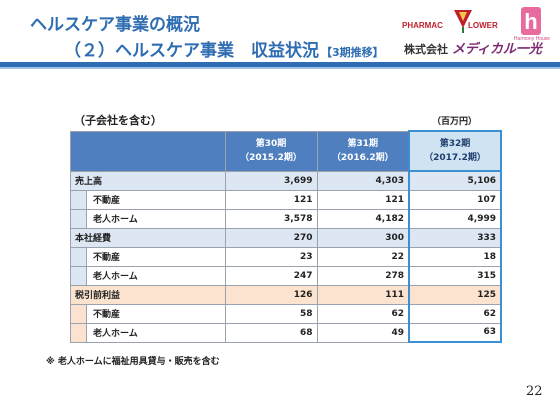 Image resolution: width=560 pixels, height=420 pixels. I want to click on cell-value: 4,182, so click(363, 218).